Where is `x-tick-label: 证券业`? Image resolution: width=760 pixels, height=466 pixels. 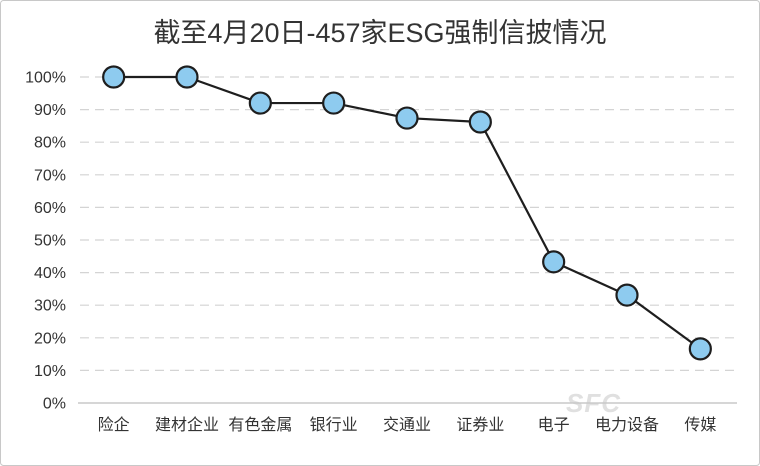
x-tick-label: 证券业 is located at coordinates (480, 425).